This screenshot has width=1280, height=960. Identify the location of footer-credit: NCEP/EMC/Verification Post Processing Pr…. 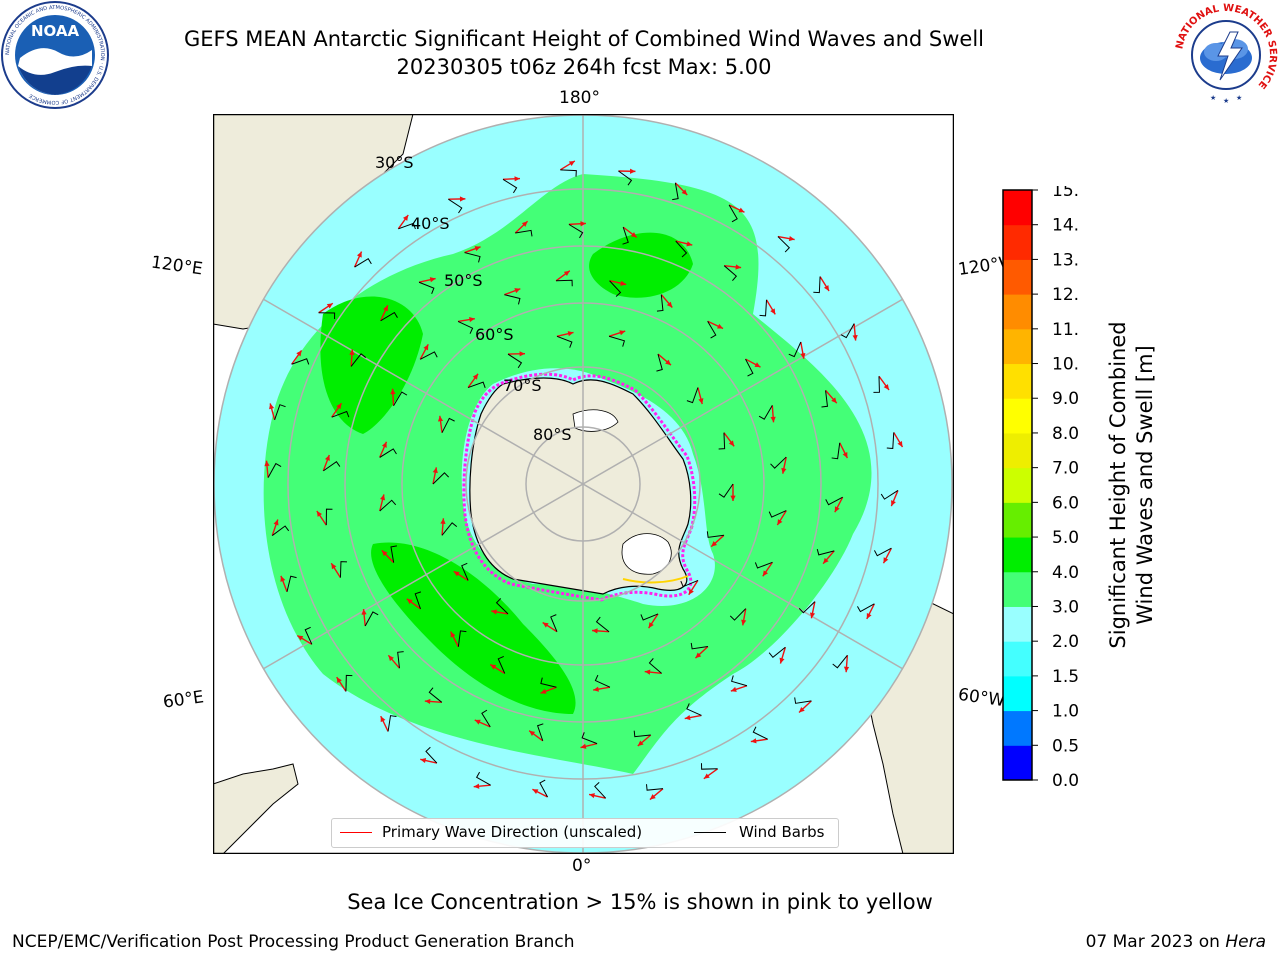
(293, 942).